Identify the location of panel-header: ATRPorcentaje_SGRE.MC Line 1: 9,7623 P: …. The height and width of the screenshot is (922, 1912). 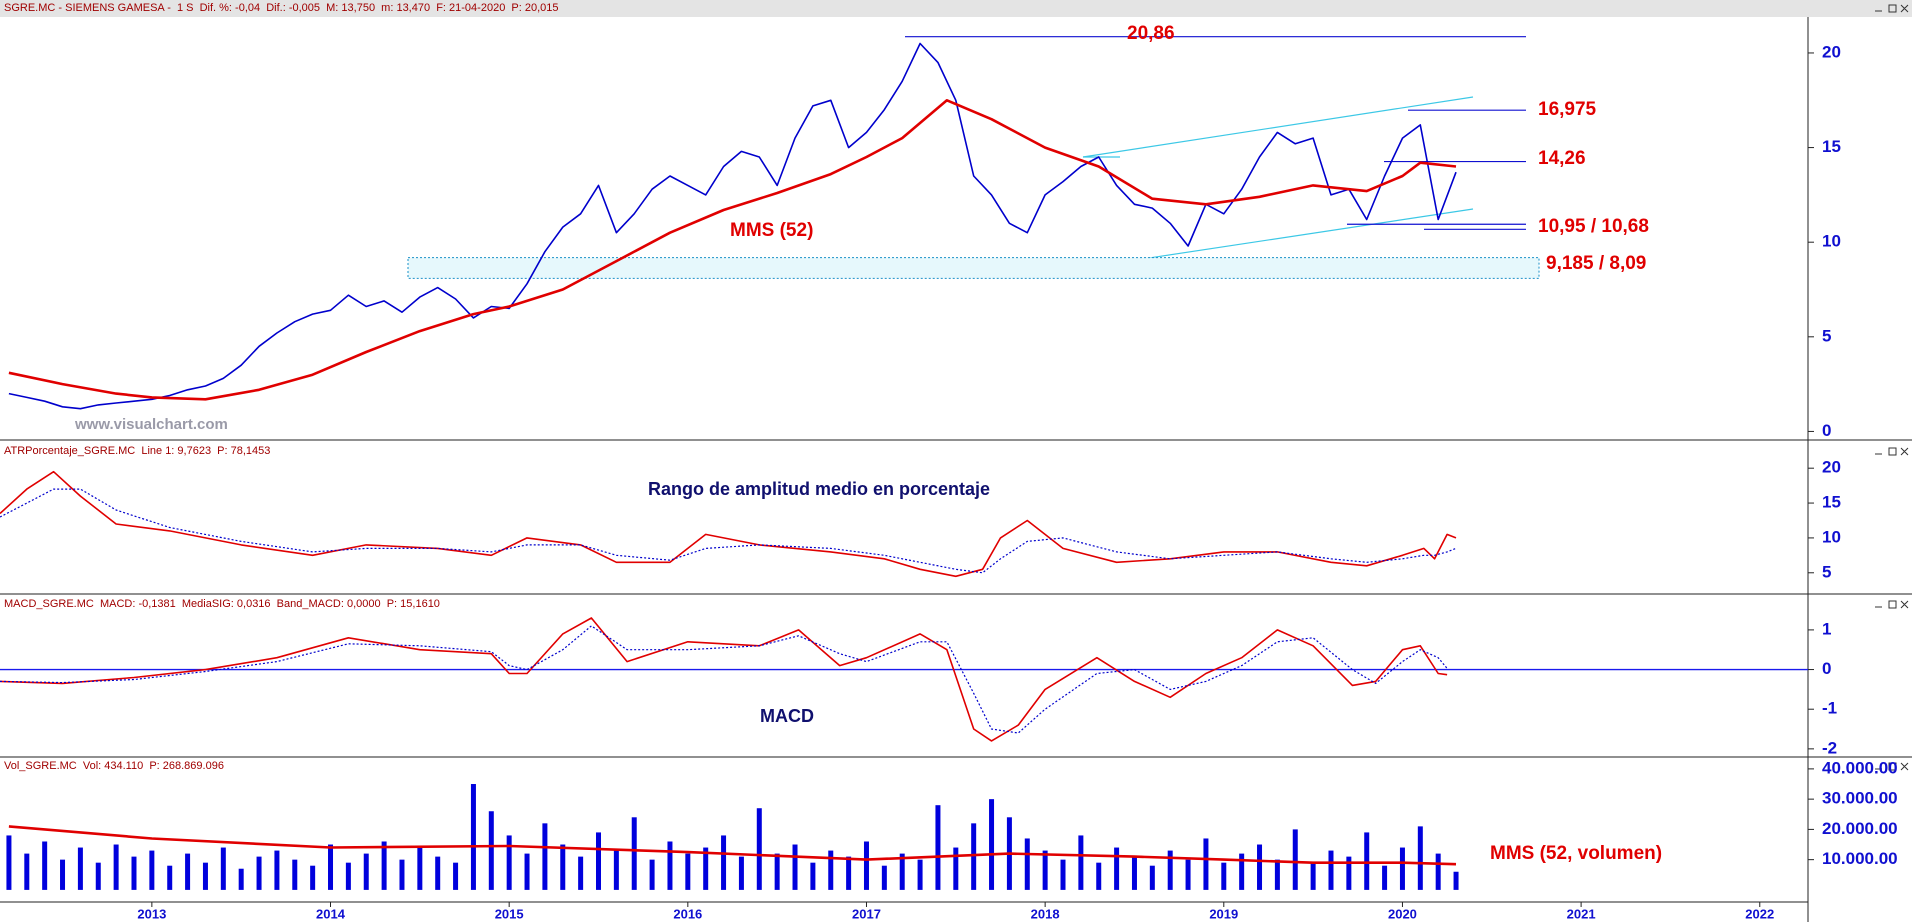
(137, 451).